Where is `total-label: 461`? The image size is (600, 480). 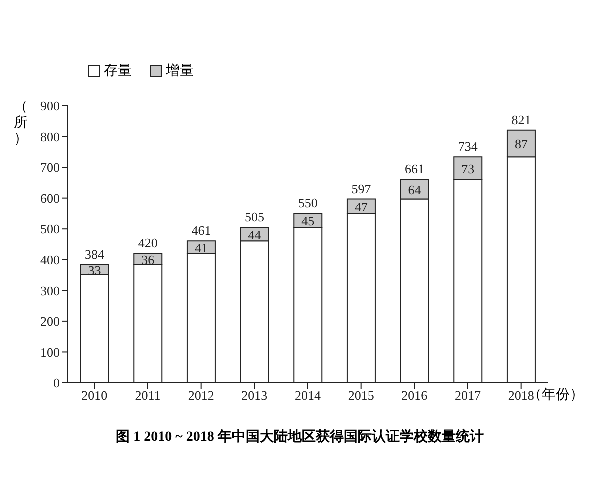
total-label: 461 is located at coordinates (202, 230).